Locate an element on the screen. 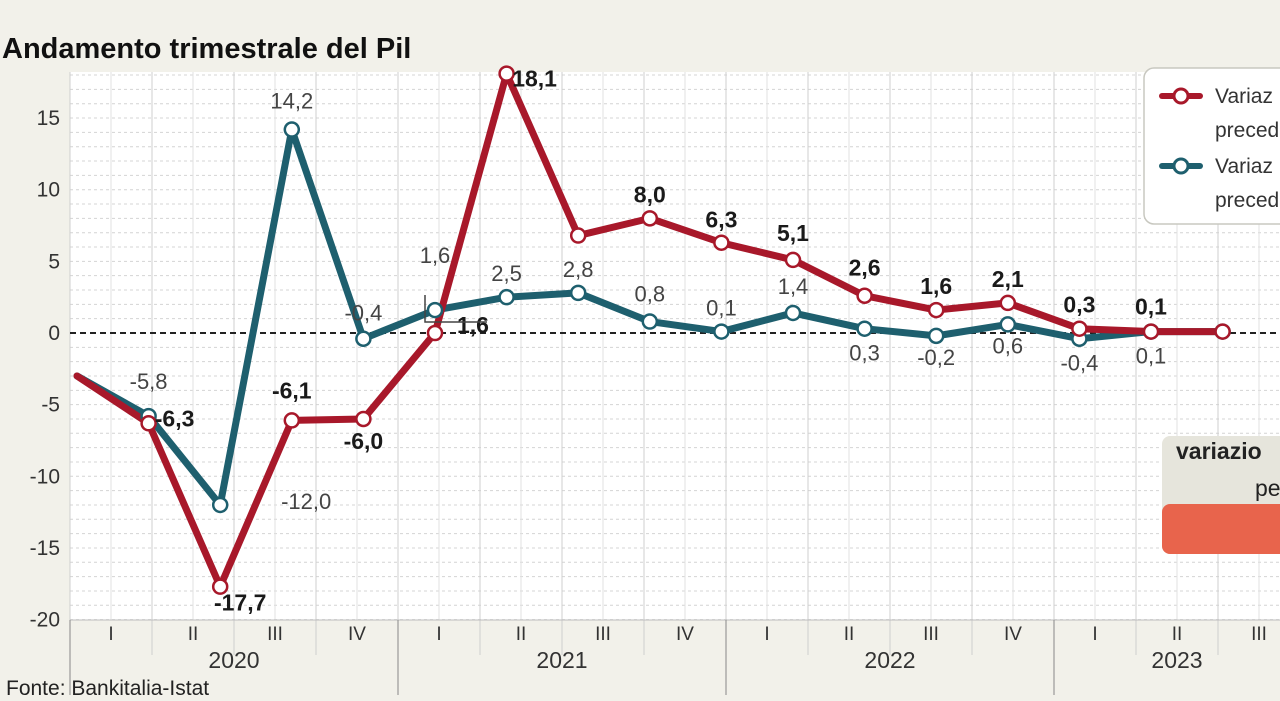 The width and height of the screenshot is (1280, 701). side-note-badge is located at coordinates (1221, 529).